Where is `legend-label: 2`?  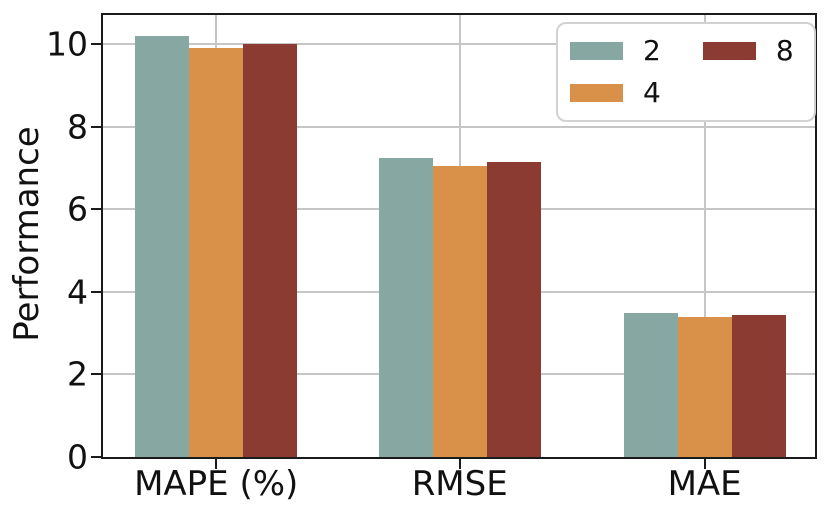 legend-label: 2 is located at coordinates (652, 50).